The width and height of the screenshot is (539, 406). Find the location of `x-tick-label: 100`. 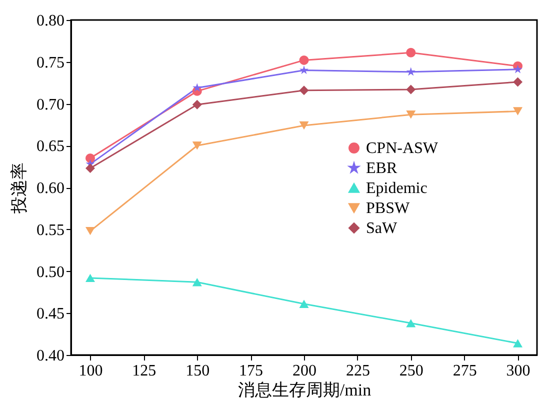

x-tick-label: 100 is located at coordinates (90, 371).